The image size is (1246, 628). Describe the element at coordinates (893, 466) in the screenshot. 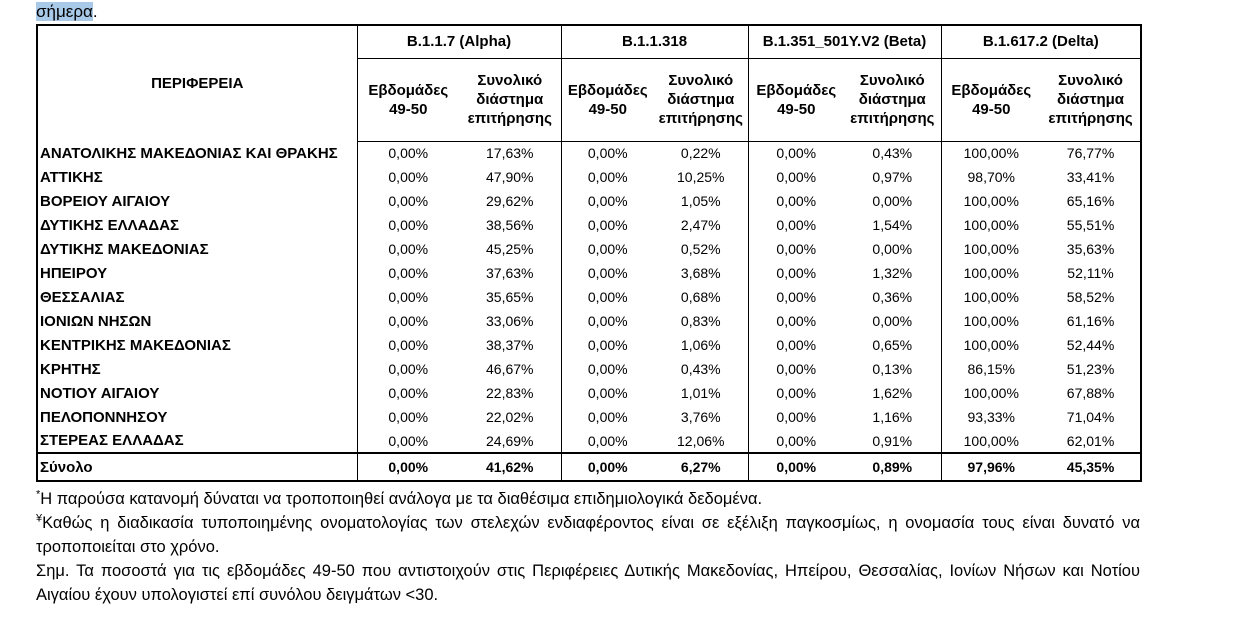

I see `value-cell: 0,89%` at that location.